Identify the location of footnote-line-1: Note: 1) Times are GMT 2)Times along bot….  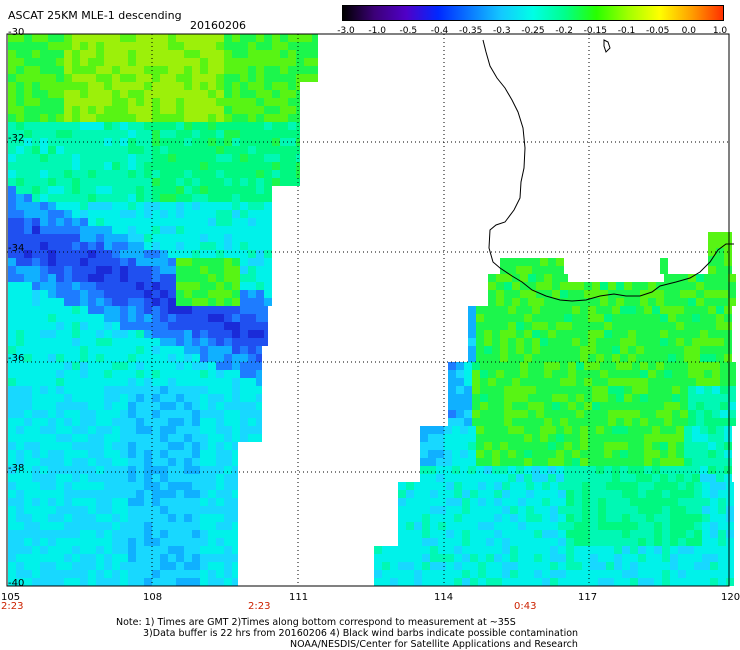
(316, 622).